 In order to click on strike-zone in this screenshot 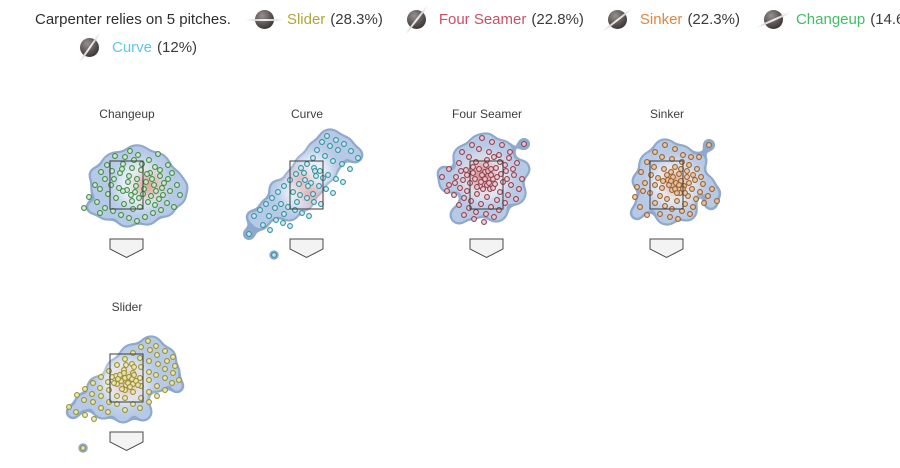, I will do `click(666, 185)`.